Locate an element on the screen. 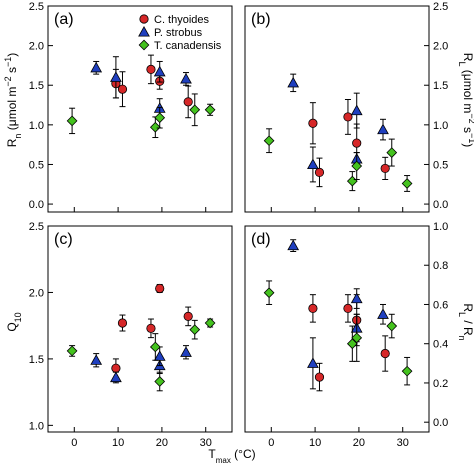  panel-label-a: (a) is located at coordinates (64, 19).